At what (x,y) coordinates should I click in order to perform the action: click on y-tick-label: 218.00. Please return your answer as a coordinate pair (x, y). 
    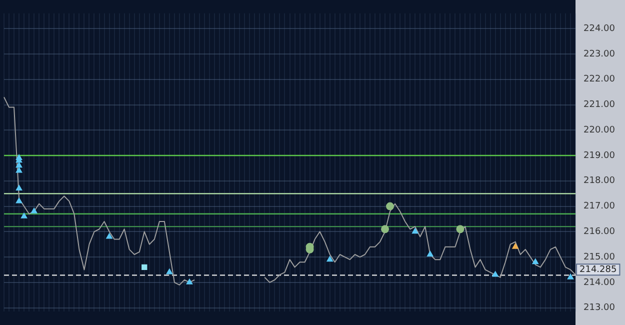
    Looking at the image, I should click on (600, 181).